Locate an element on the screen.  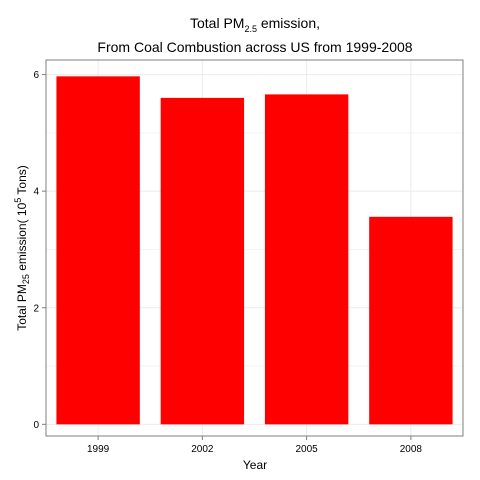
bar-2008 is located at coordinates (411, 320).